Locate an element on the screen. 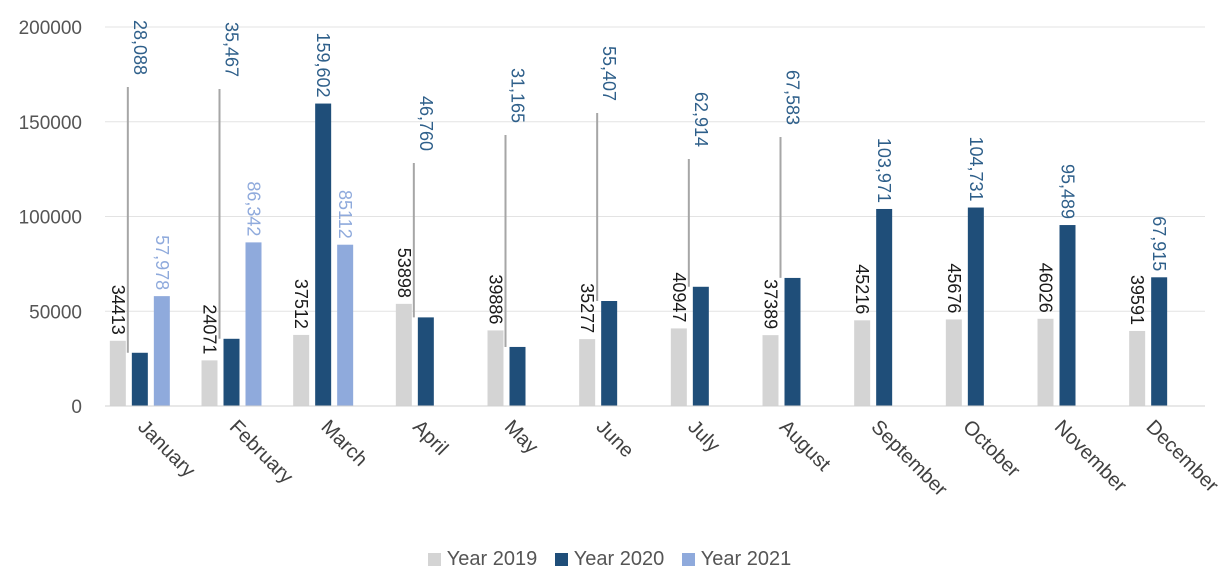 The image size is (1219, 578). bar-year-2019-december is located at coordinates (1137, 368).